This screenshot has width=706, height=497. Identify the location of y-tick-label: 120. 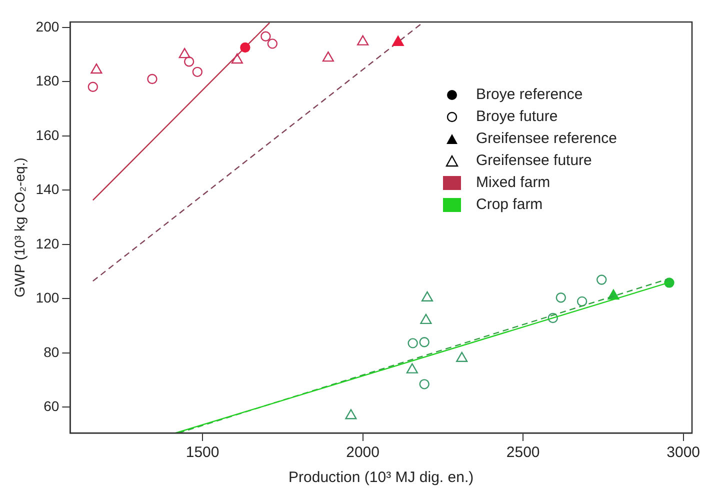
(48, 243).